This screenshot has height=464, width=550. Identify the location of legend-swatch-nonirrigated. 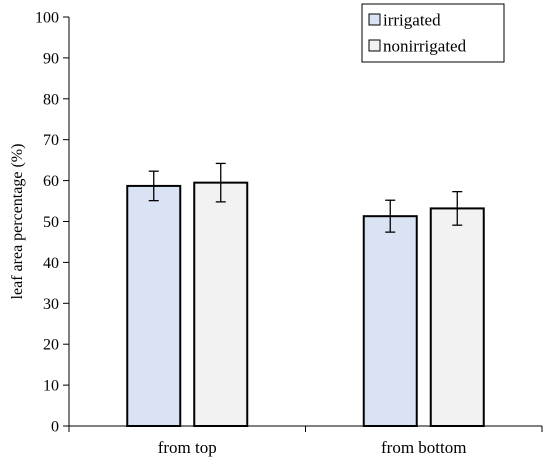
(374, 45).